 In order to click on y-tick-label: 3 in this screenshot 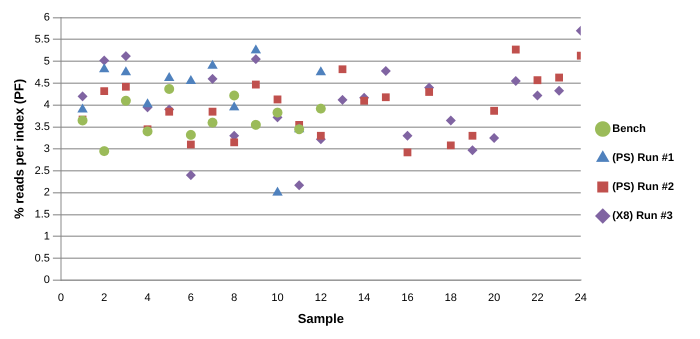, I will do `click(47, 148)`.